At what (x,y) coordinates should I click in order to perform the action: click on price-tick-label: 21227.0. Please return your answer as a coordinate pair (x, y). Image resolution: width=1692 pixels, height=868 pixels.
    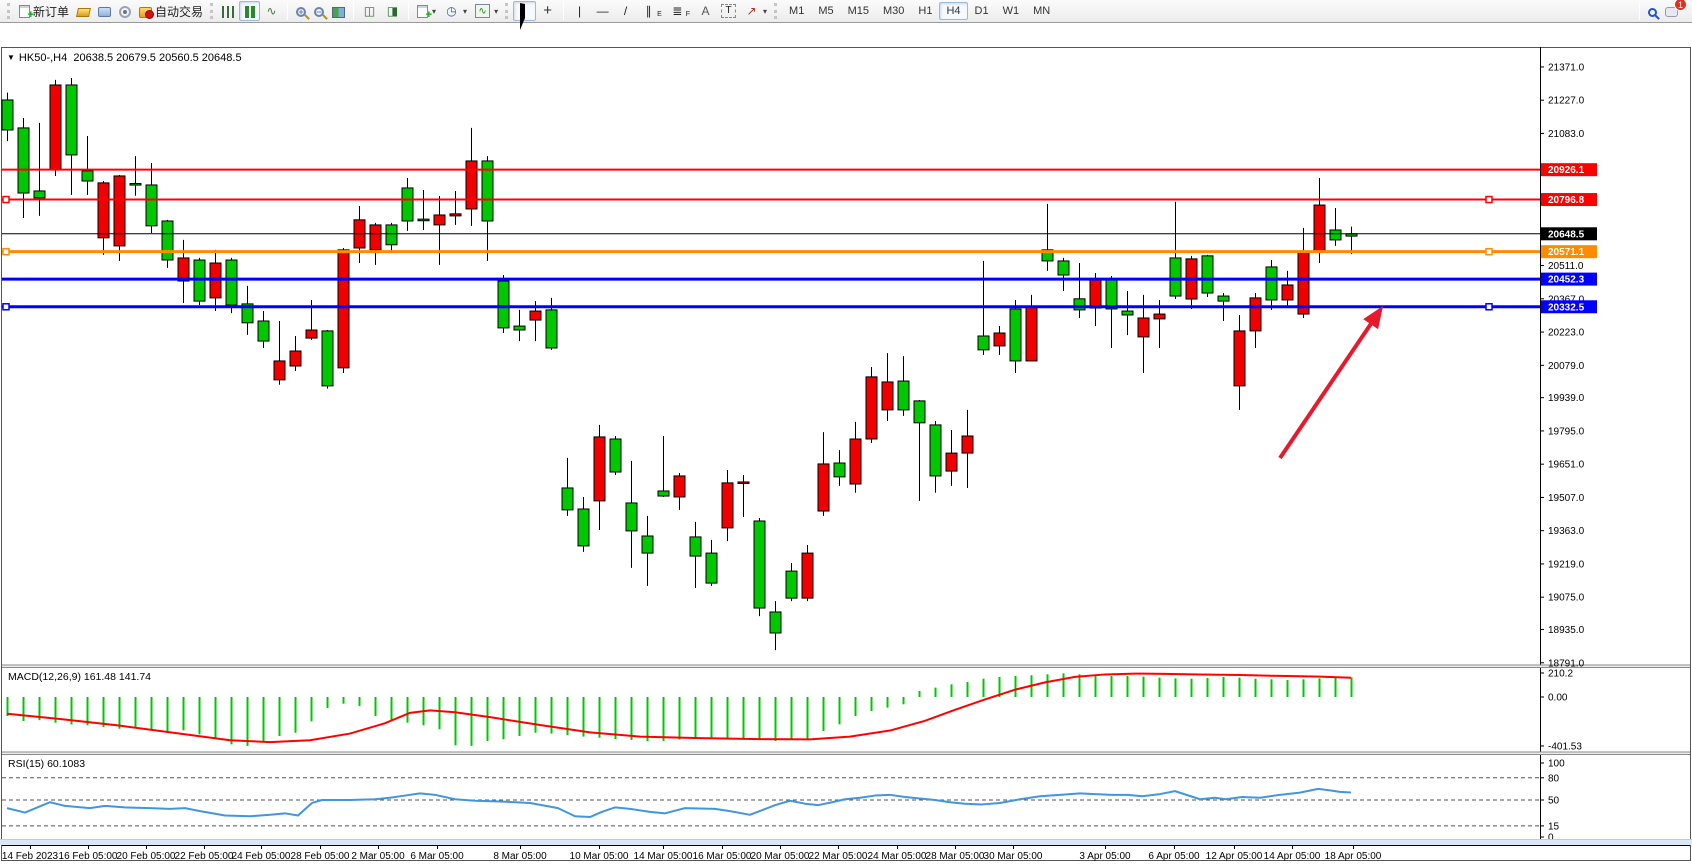
    Looking at the image, I should click on (1566, 101).